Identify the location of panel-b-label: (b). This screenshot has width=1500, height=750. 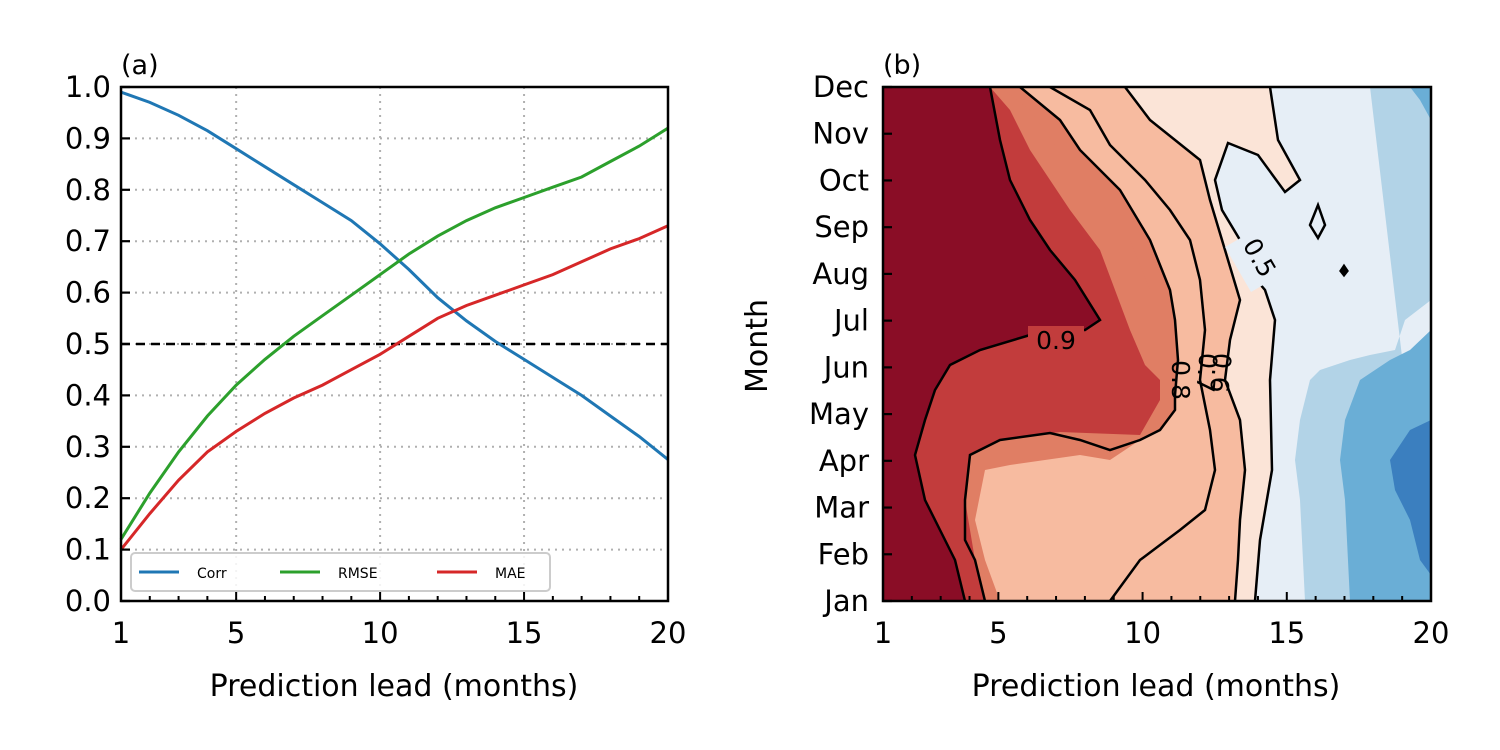
(902, 65).